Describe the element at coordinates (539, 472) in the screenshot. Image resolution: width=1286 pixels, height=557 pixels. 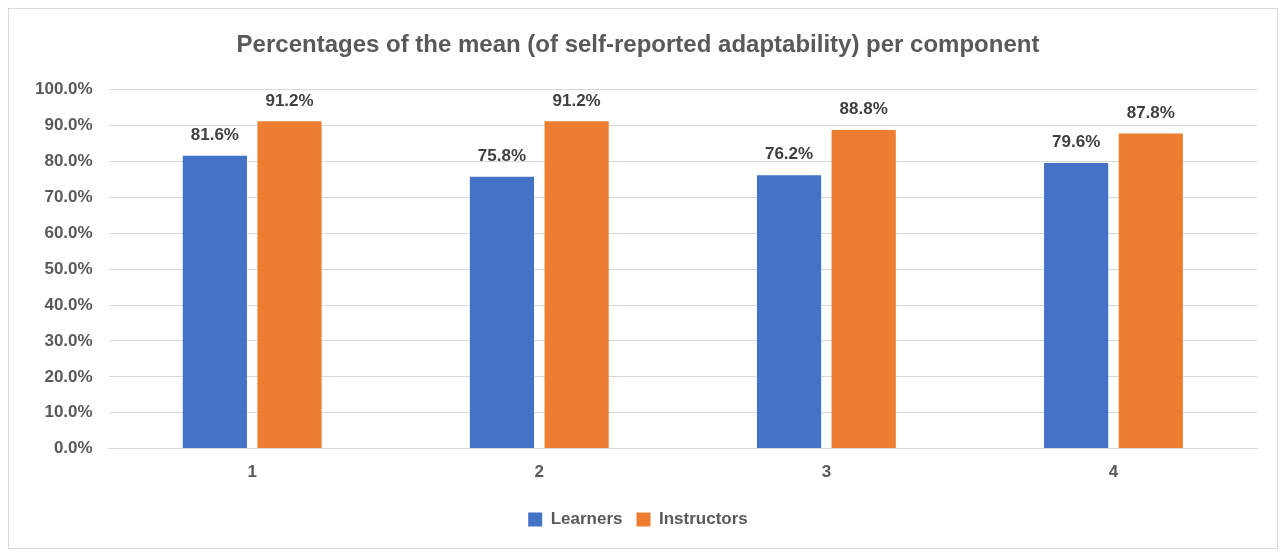
I see `x-tick-label: 2` at that location.